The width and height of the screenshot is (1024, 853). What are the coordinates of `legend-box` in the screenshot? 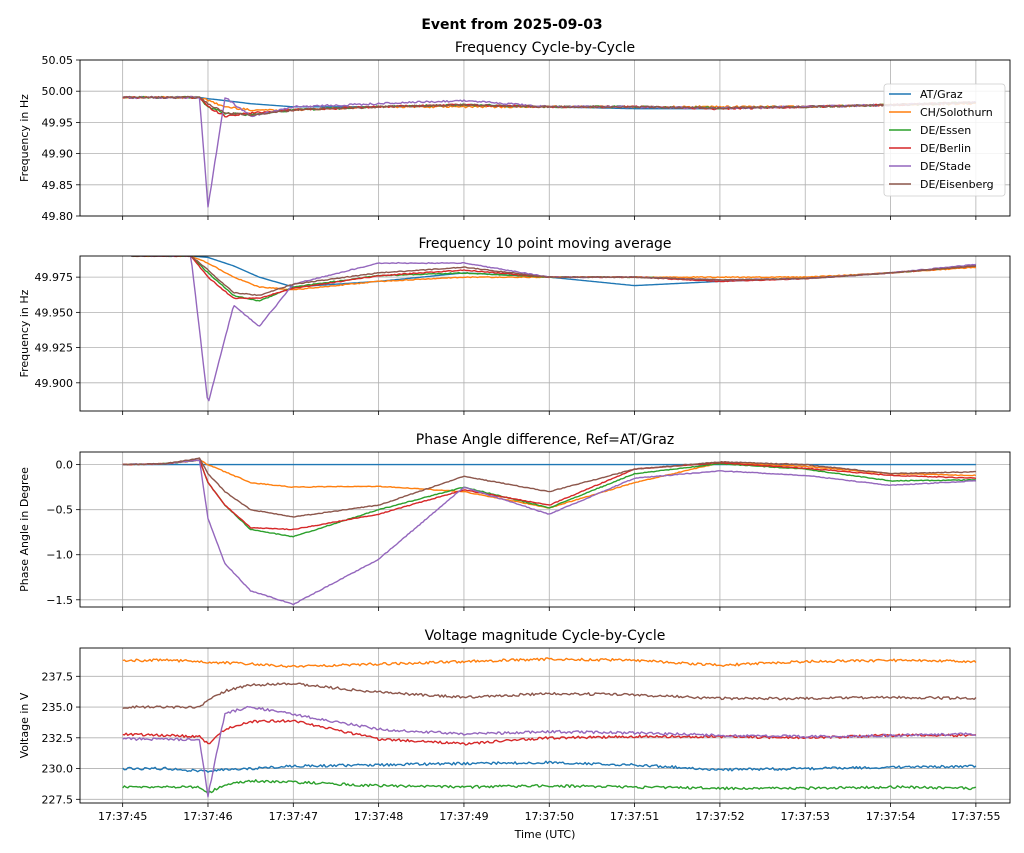 It's located at (944, 140).